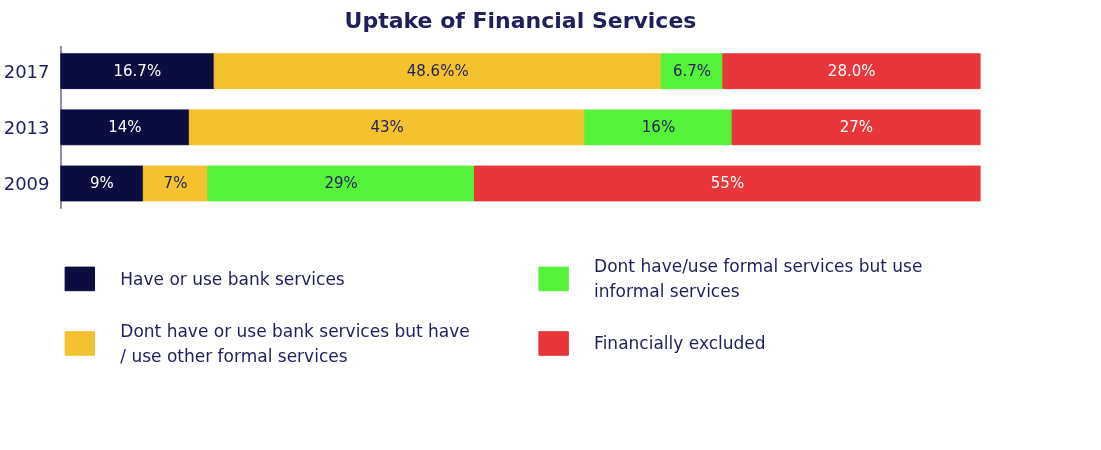  What do you see at coordinates (26, 71) in the screenshot?
I see `y-tick-label: 2017` at bounding box center [26, 71].